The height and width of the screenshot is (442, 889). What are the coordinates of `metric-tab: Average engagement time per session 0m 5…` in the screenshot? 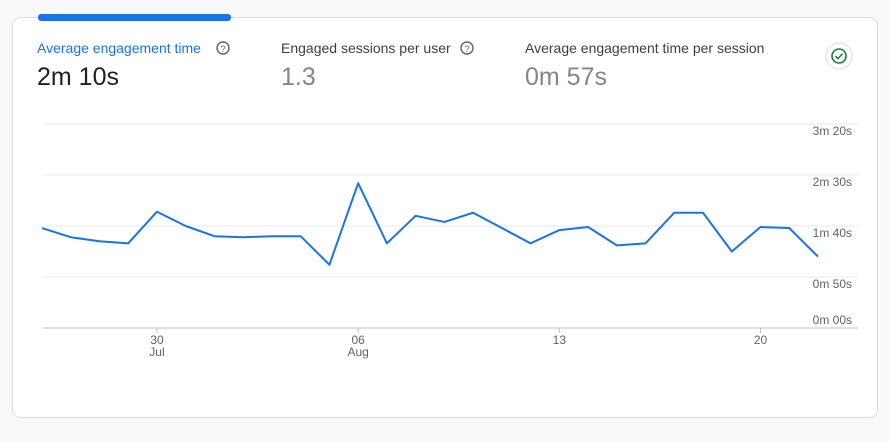 It's located at (644, 65).